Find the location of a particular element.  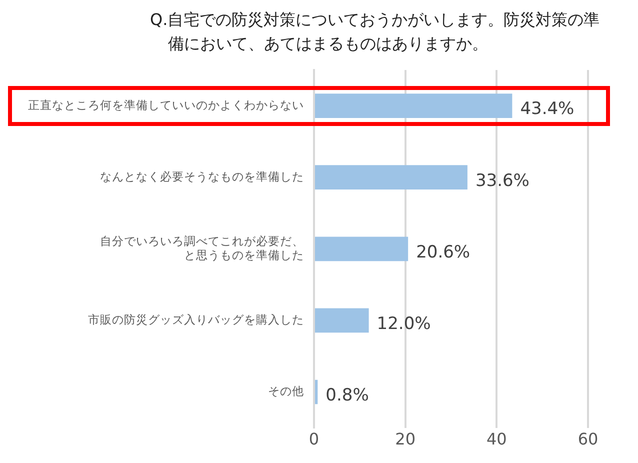

data-label: 43.4% is located at coordinates (547, 109).